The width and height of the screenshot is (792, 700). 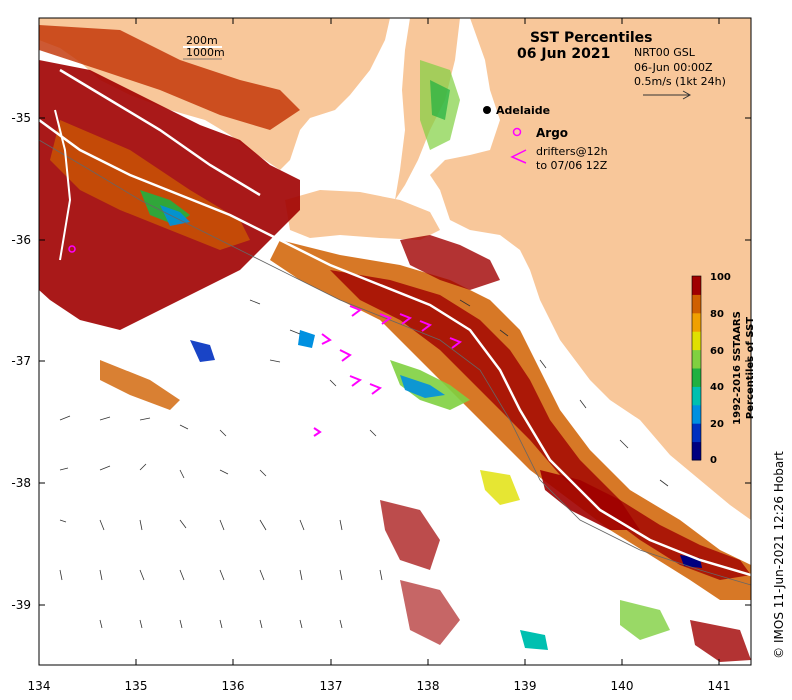 I want to click on colorbar-tick: 80, so click(x=717, y=314).